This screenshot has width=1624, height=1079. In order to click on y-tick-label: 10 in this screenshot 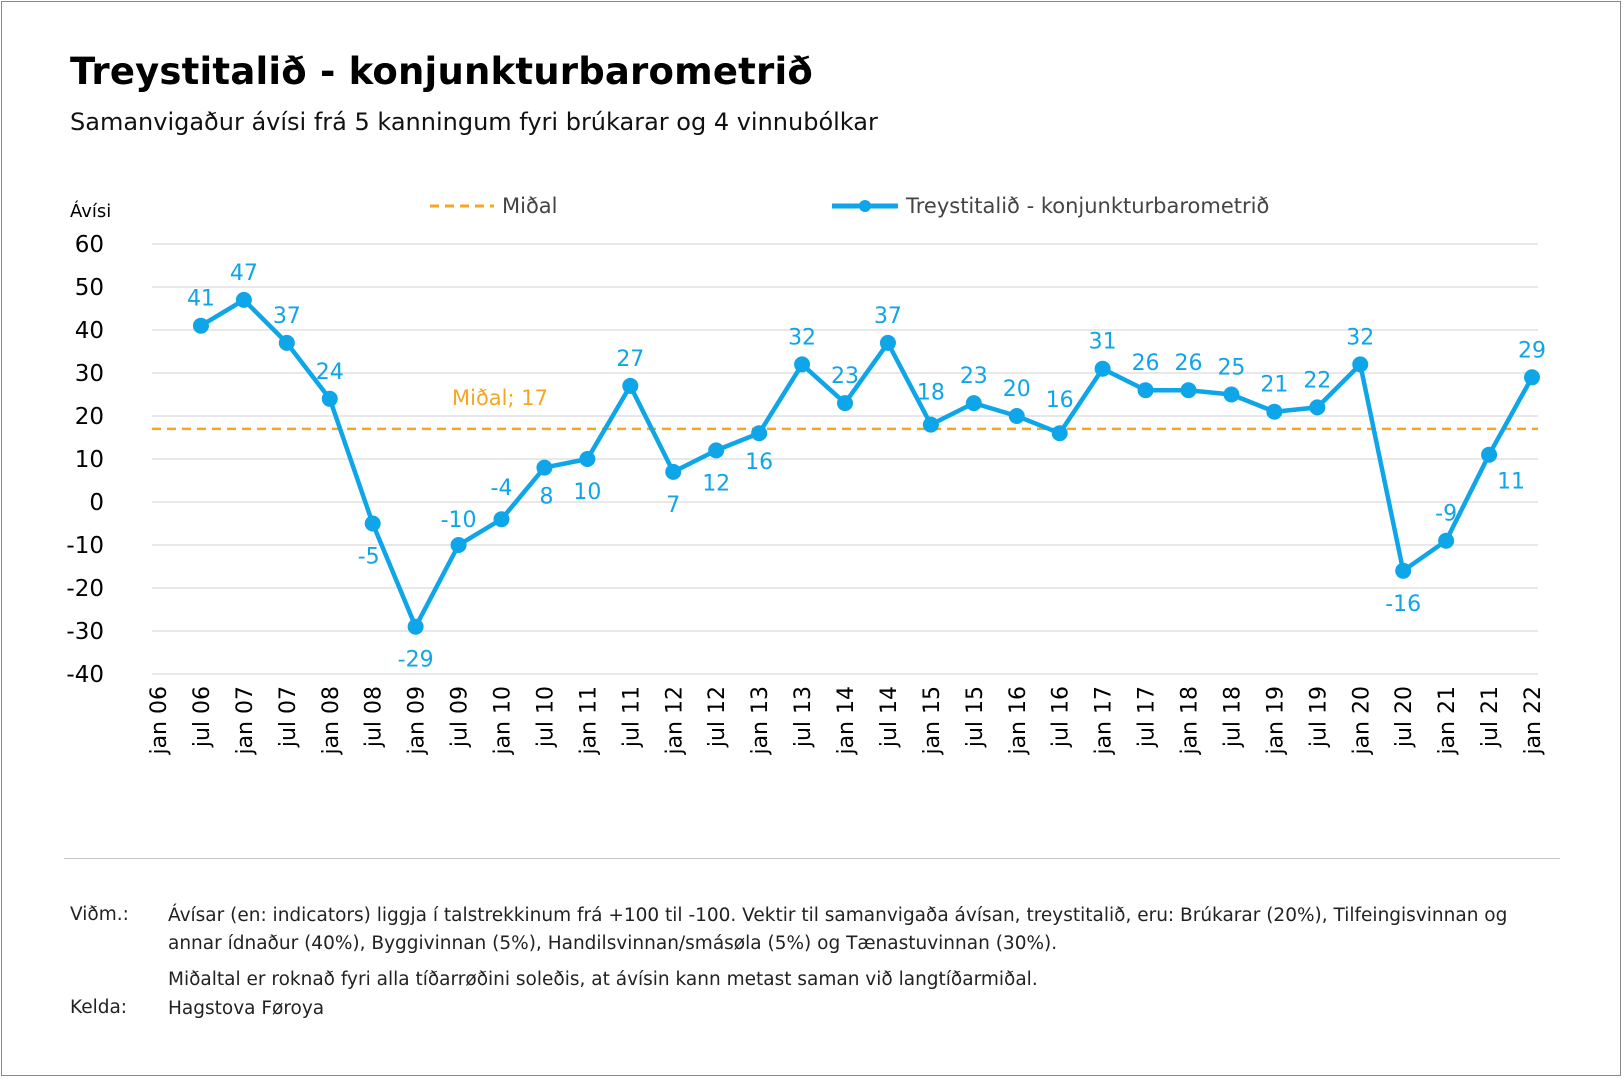, I will do `click(89, 460)`.